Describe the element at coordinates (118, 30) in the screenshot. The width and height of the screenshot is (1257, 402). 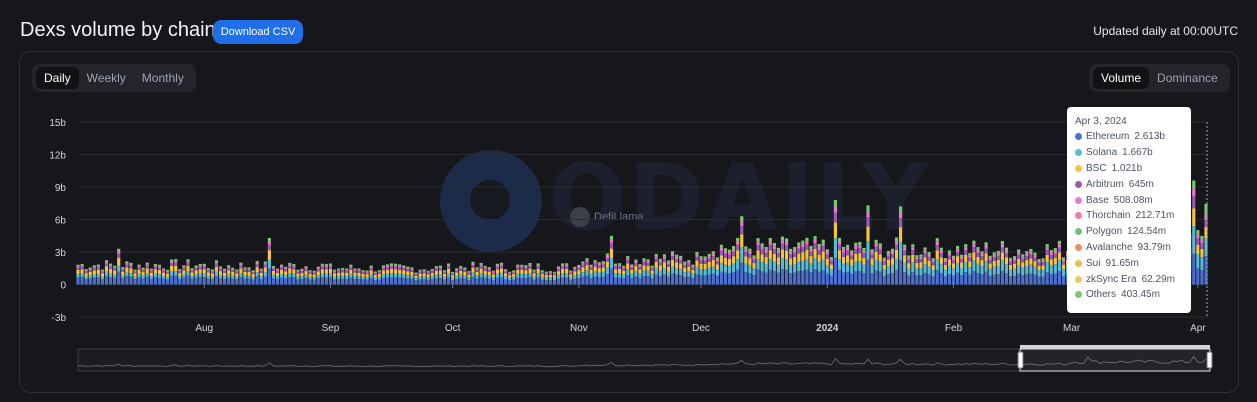
I see `page-title: Dexs volume by chain` at that location.